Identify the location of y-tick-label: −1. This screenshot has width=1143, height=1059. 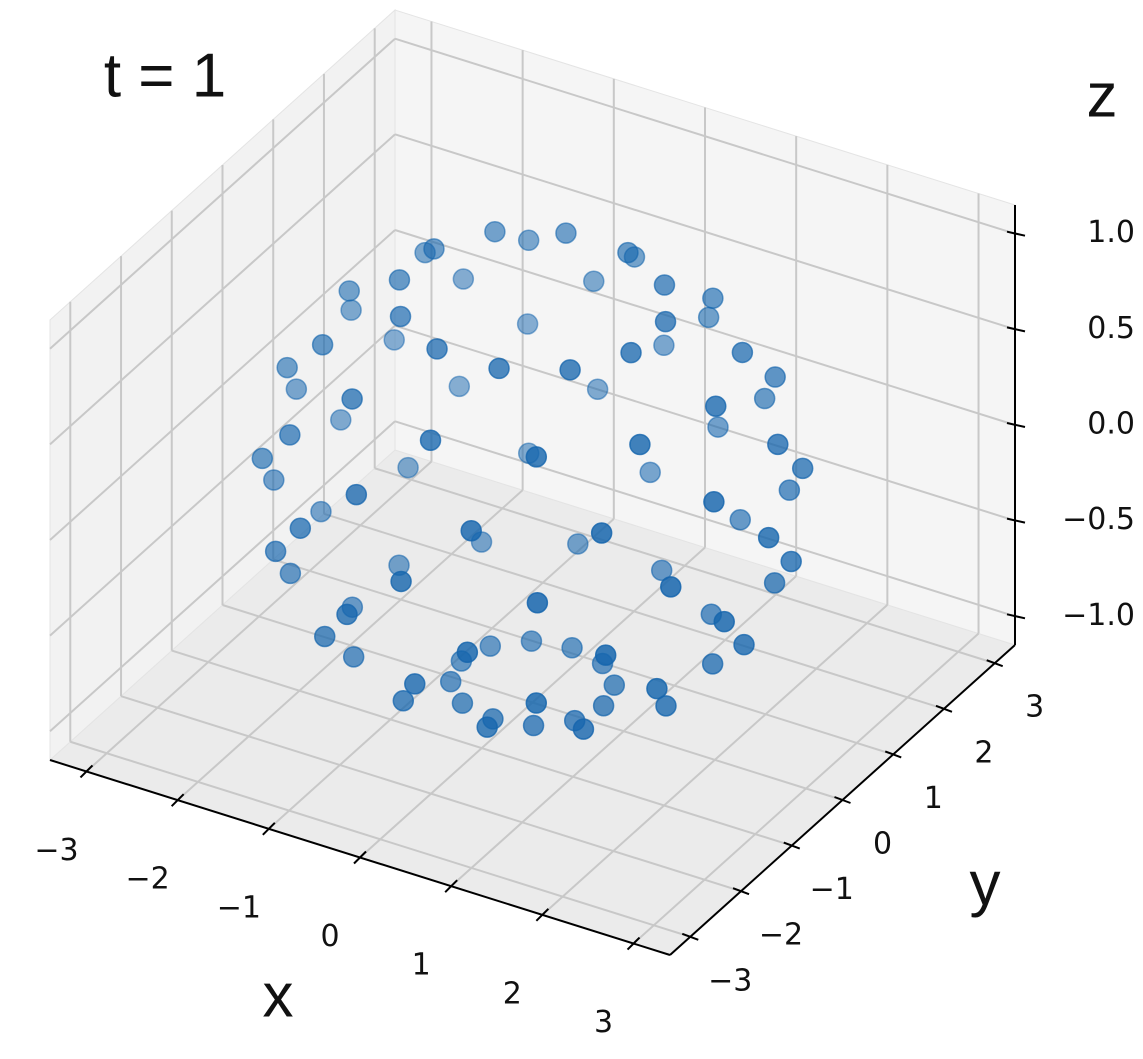
(832, 889).